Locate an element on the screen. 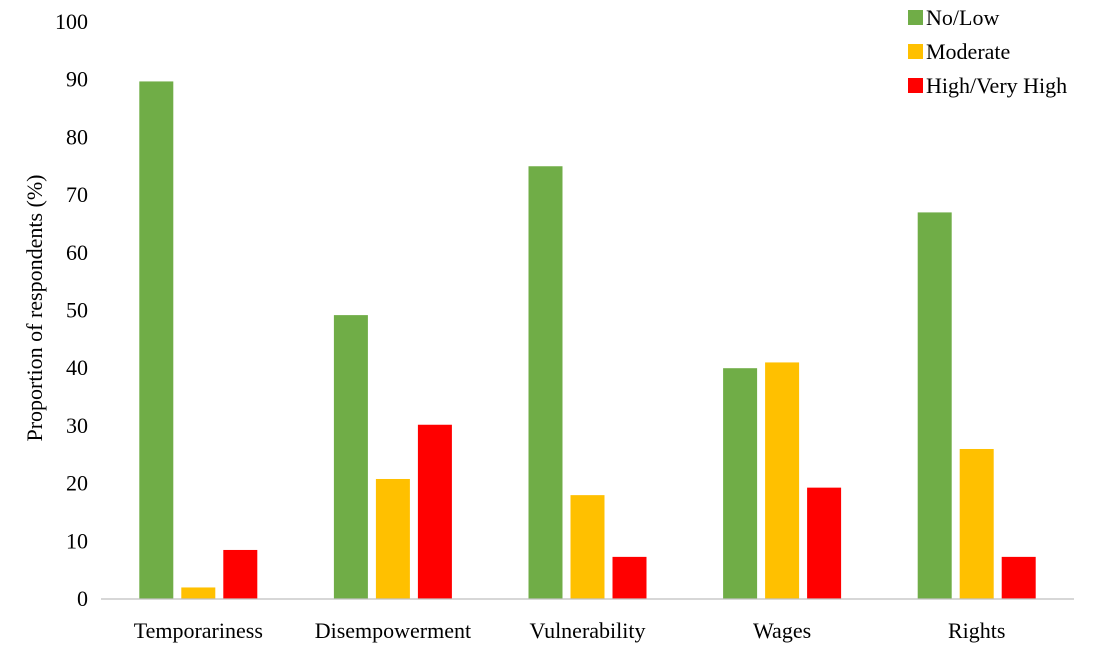 The height and width of the screenshot is (650, 1102). y-tick-label: 70 is located at coordinates (77, 194).